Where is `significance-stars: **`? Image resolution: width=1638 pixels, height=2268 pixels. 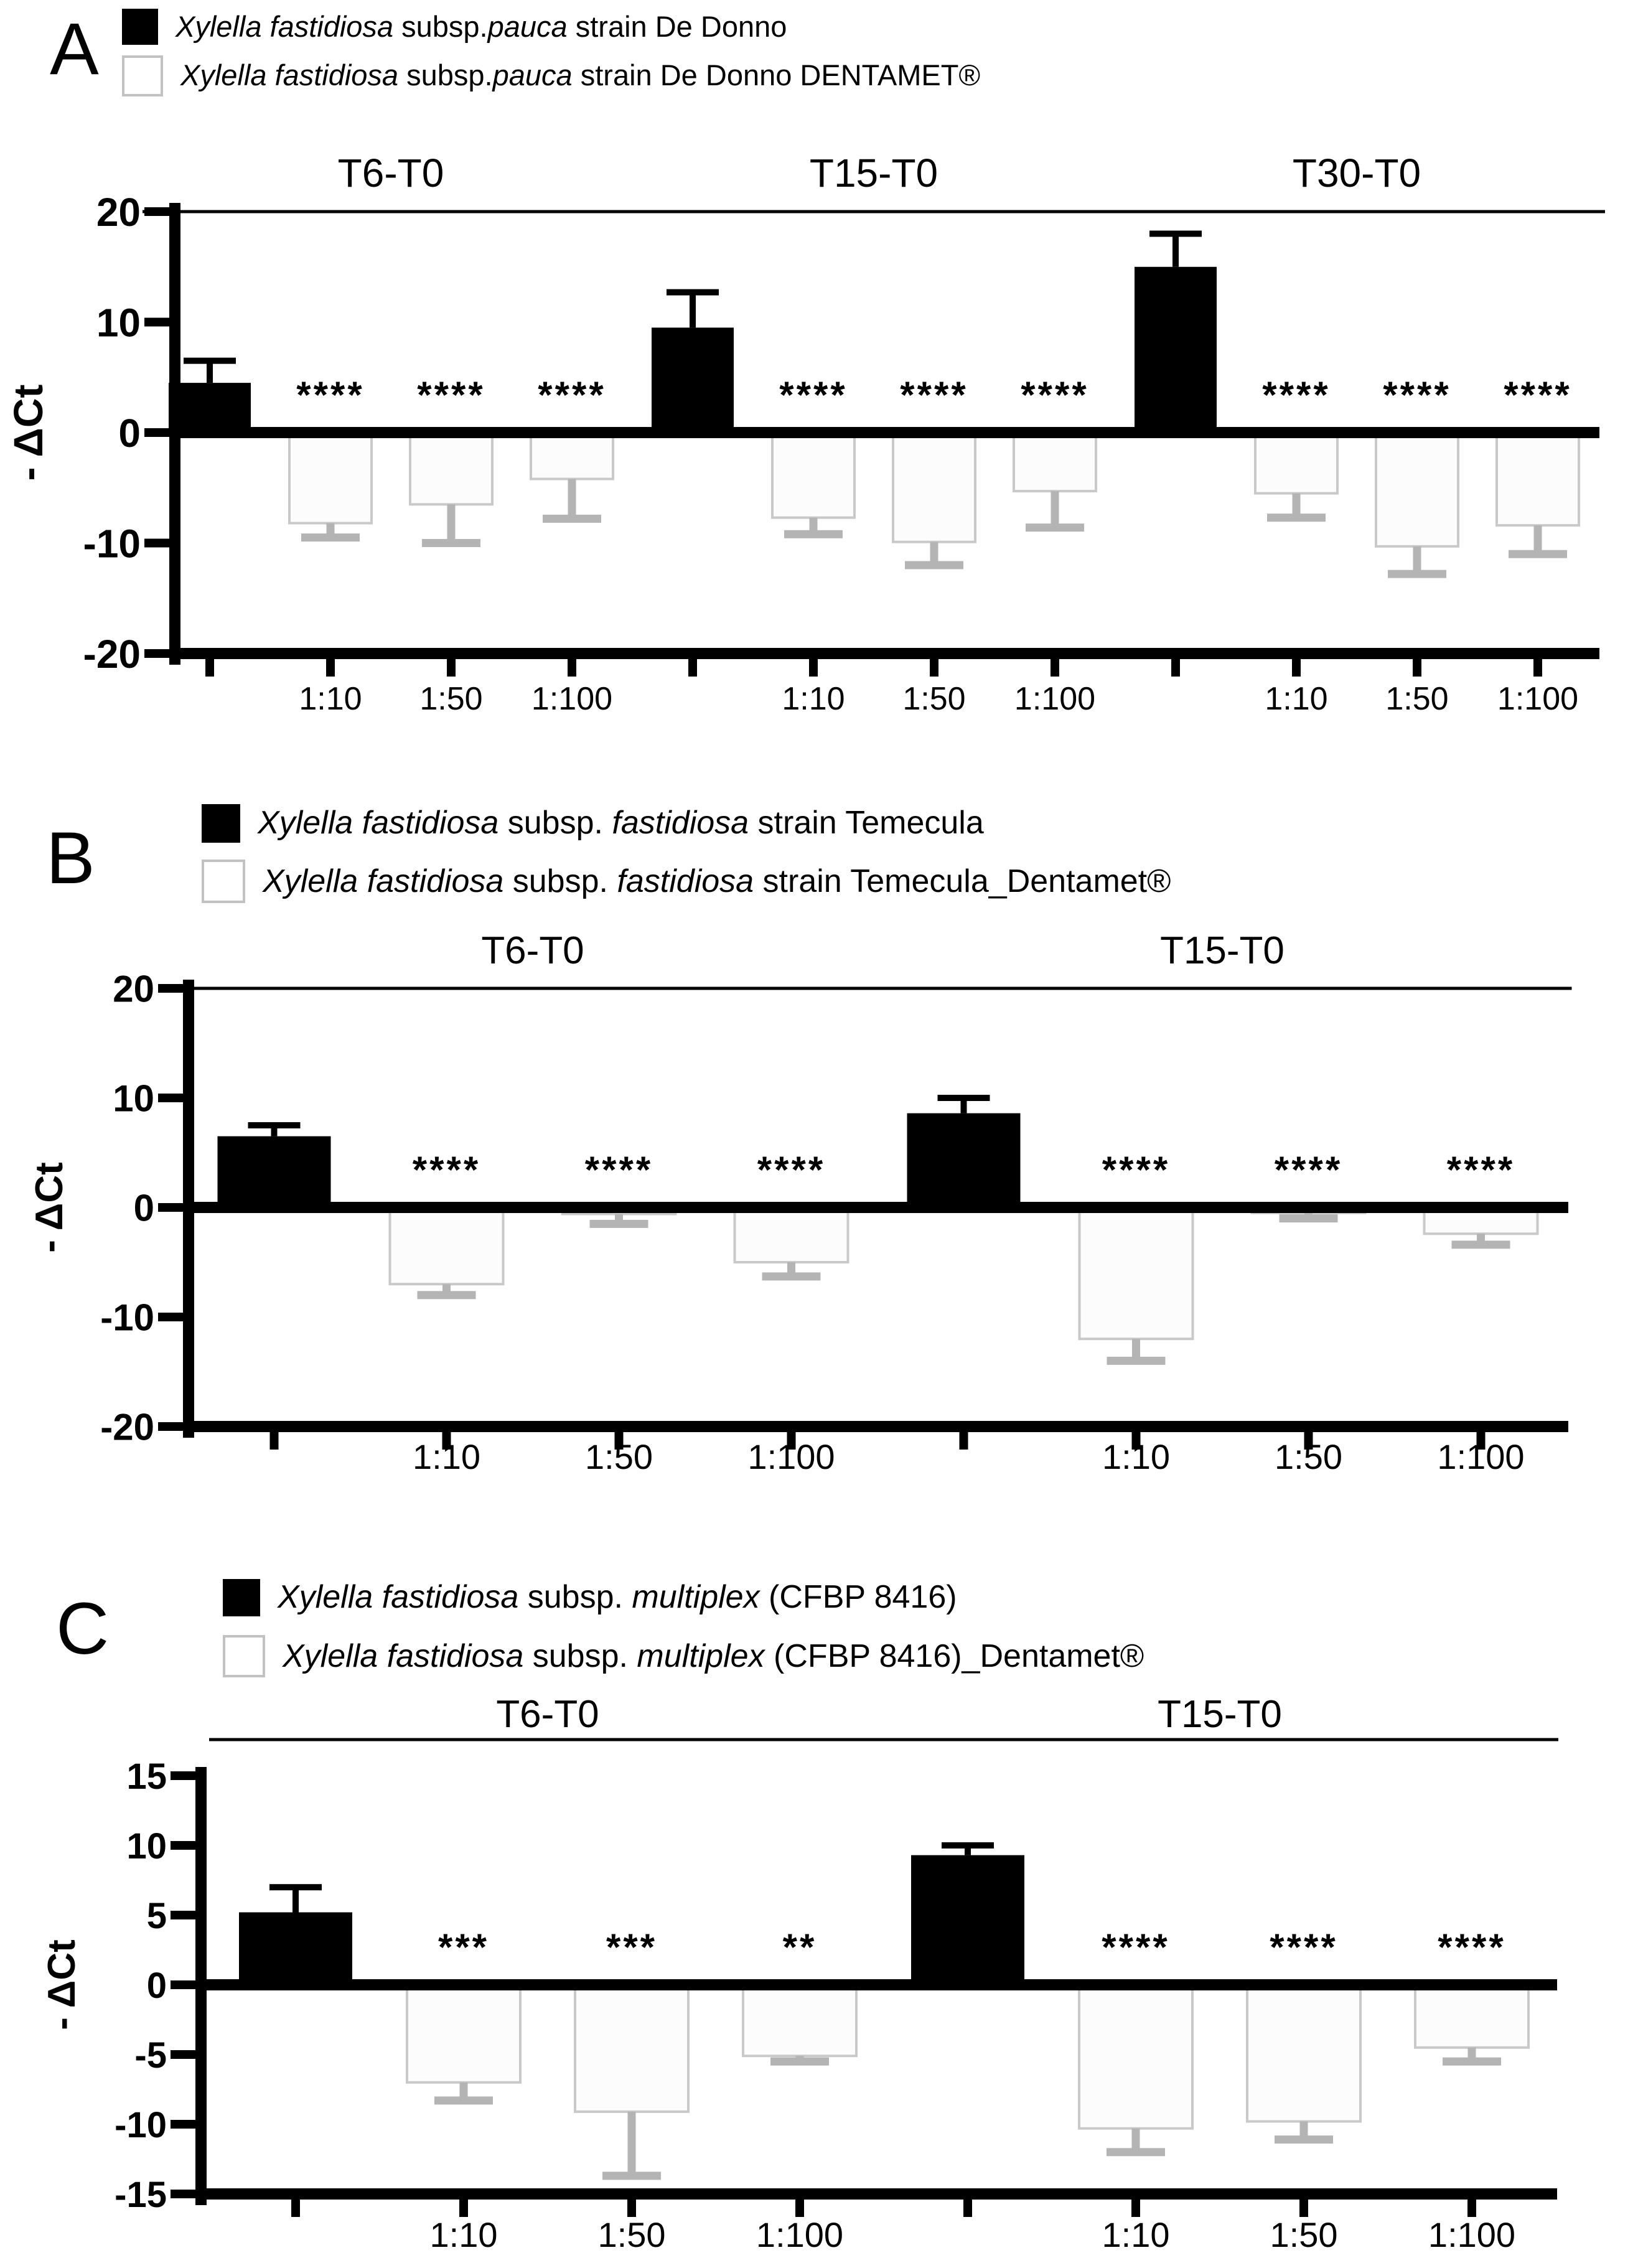
significance-stars: ** is located at coordinates (800, 1947).